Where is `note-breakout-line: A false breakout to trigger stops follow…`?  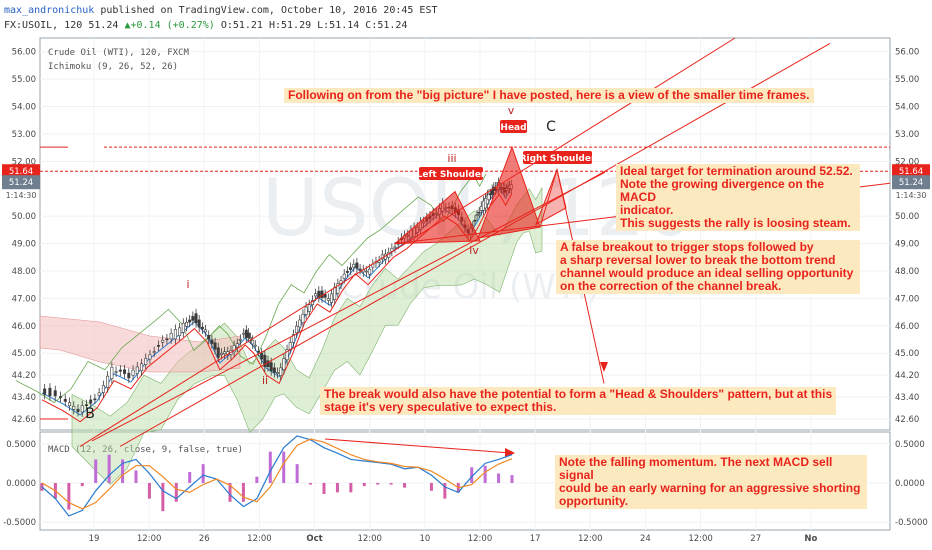
note-breakout-line: A false breakout to trigger stops follow… is located at coordinates (687, 247).